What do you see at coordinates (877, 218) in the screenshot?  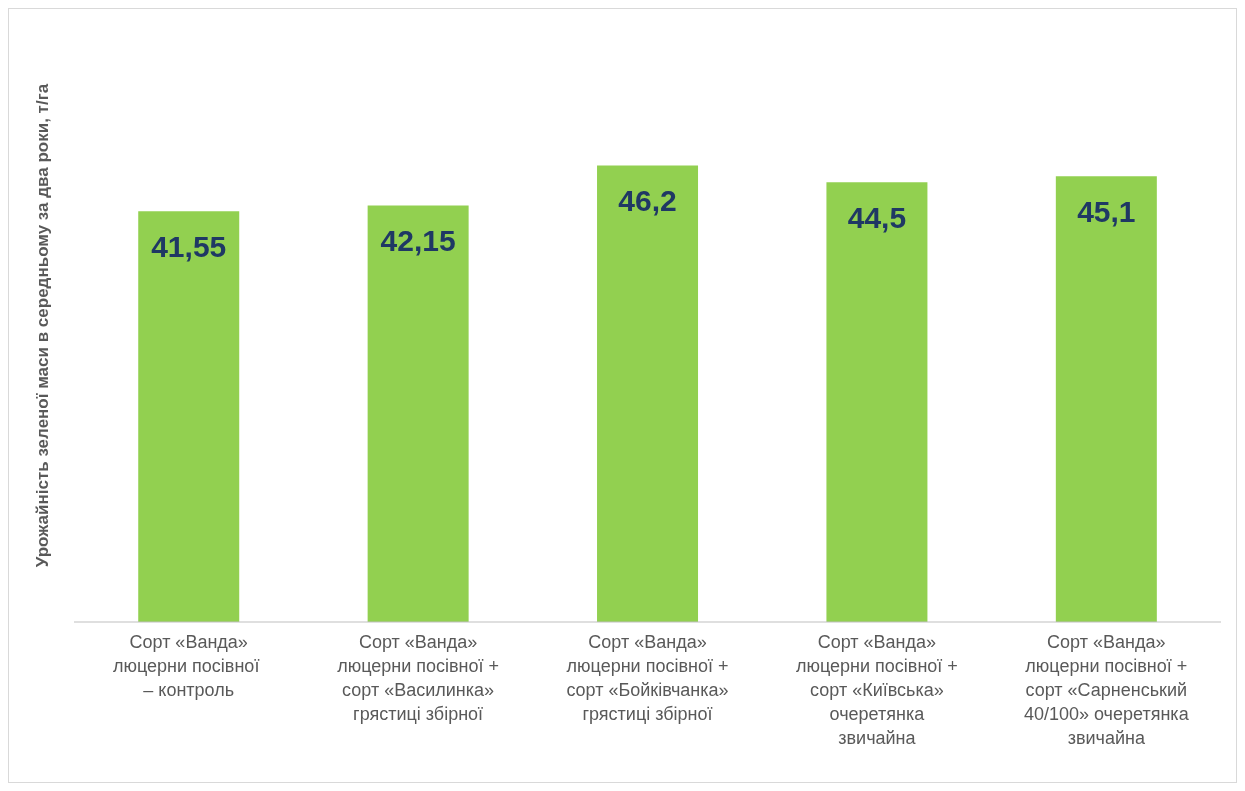 I see `data-label: 44,5` at bounding box center [877, 218].